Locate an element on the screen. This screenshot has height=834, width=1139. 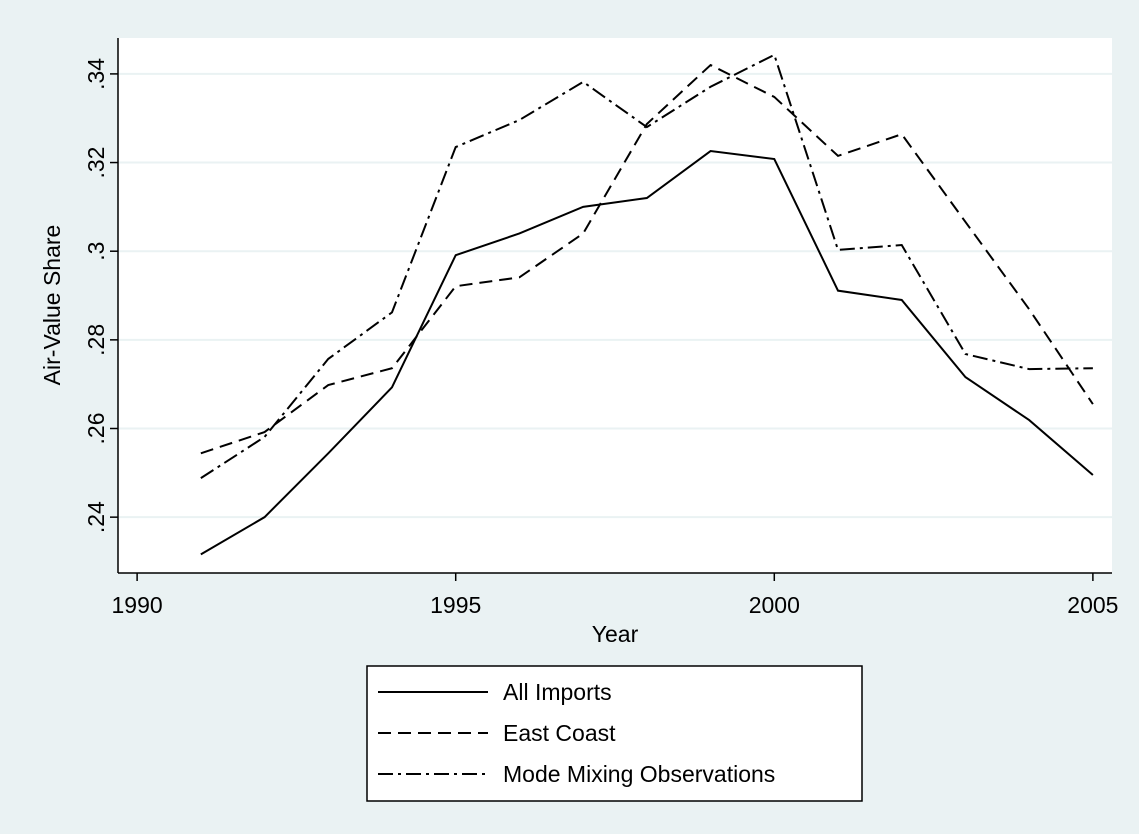
x-axis-label: Year is located at coordinates (615, 634).